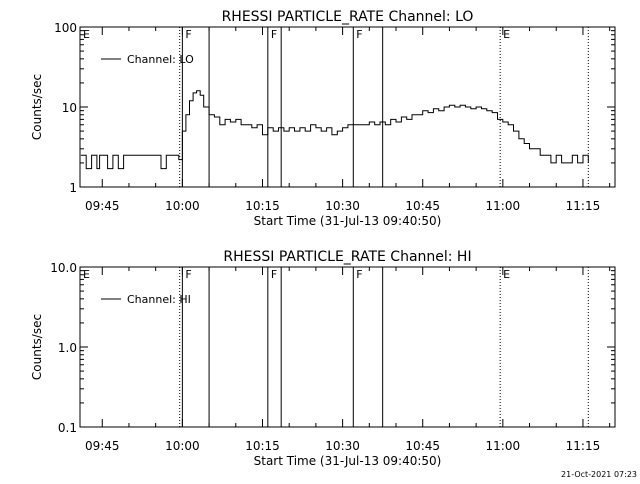 This screenshot has width=640, height=484. Describe the element at coordinates (102, 206) in the screenshot. I see `x-tick-label-lo: 09:45` at that location.